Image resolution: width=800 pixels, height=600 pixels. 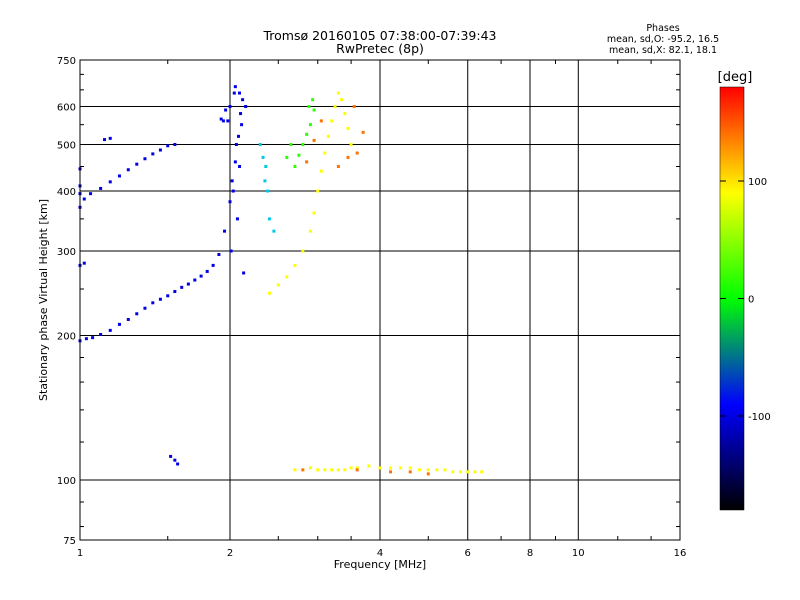 What do you see at coordinates (663, 28) in the screenshot?
I see `phases-stats-title: Phases` at bounding box center [663, 28].